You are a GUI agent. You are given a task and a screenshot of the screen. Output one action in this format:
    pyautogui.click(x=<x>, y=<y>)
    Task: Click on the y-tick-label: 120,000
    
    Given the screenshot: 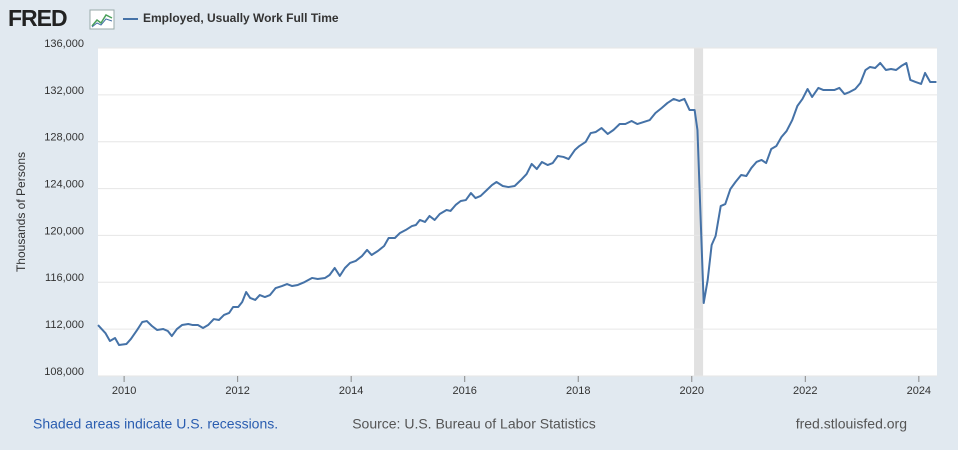 What is the action you would take?
    pyautogui.click(x=64, y=231)
    